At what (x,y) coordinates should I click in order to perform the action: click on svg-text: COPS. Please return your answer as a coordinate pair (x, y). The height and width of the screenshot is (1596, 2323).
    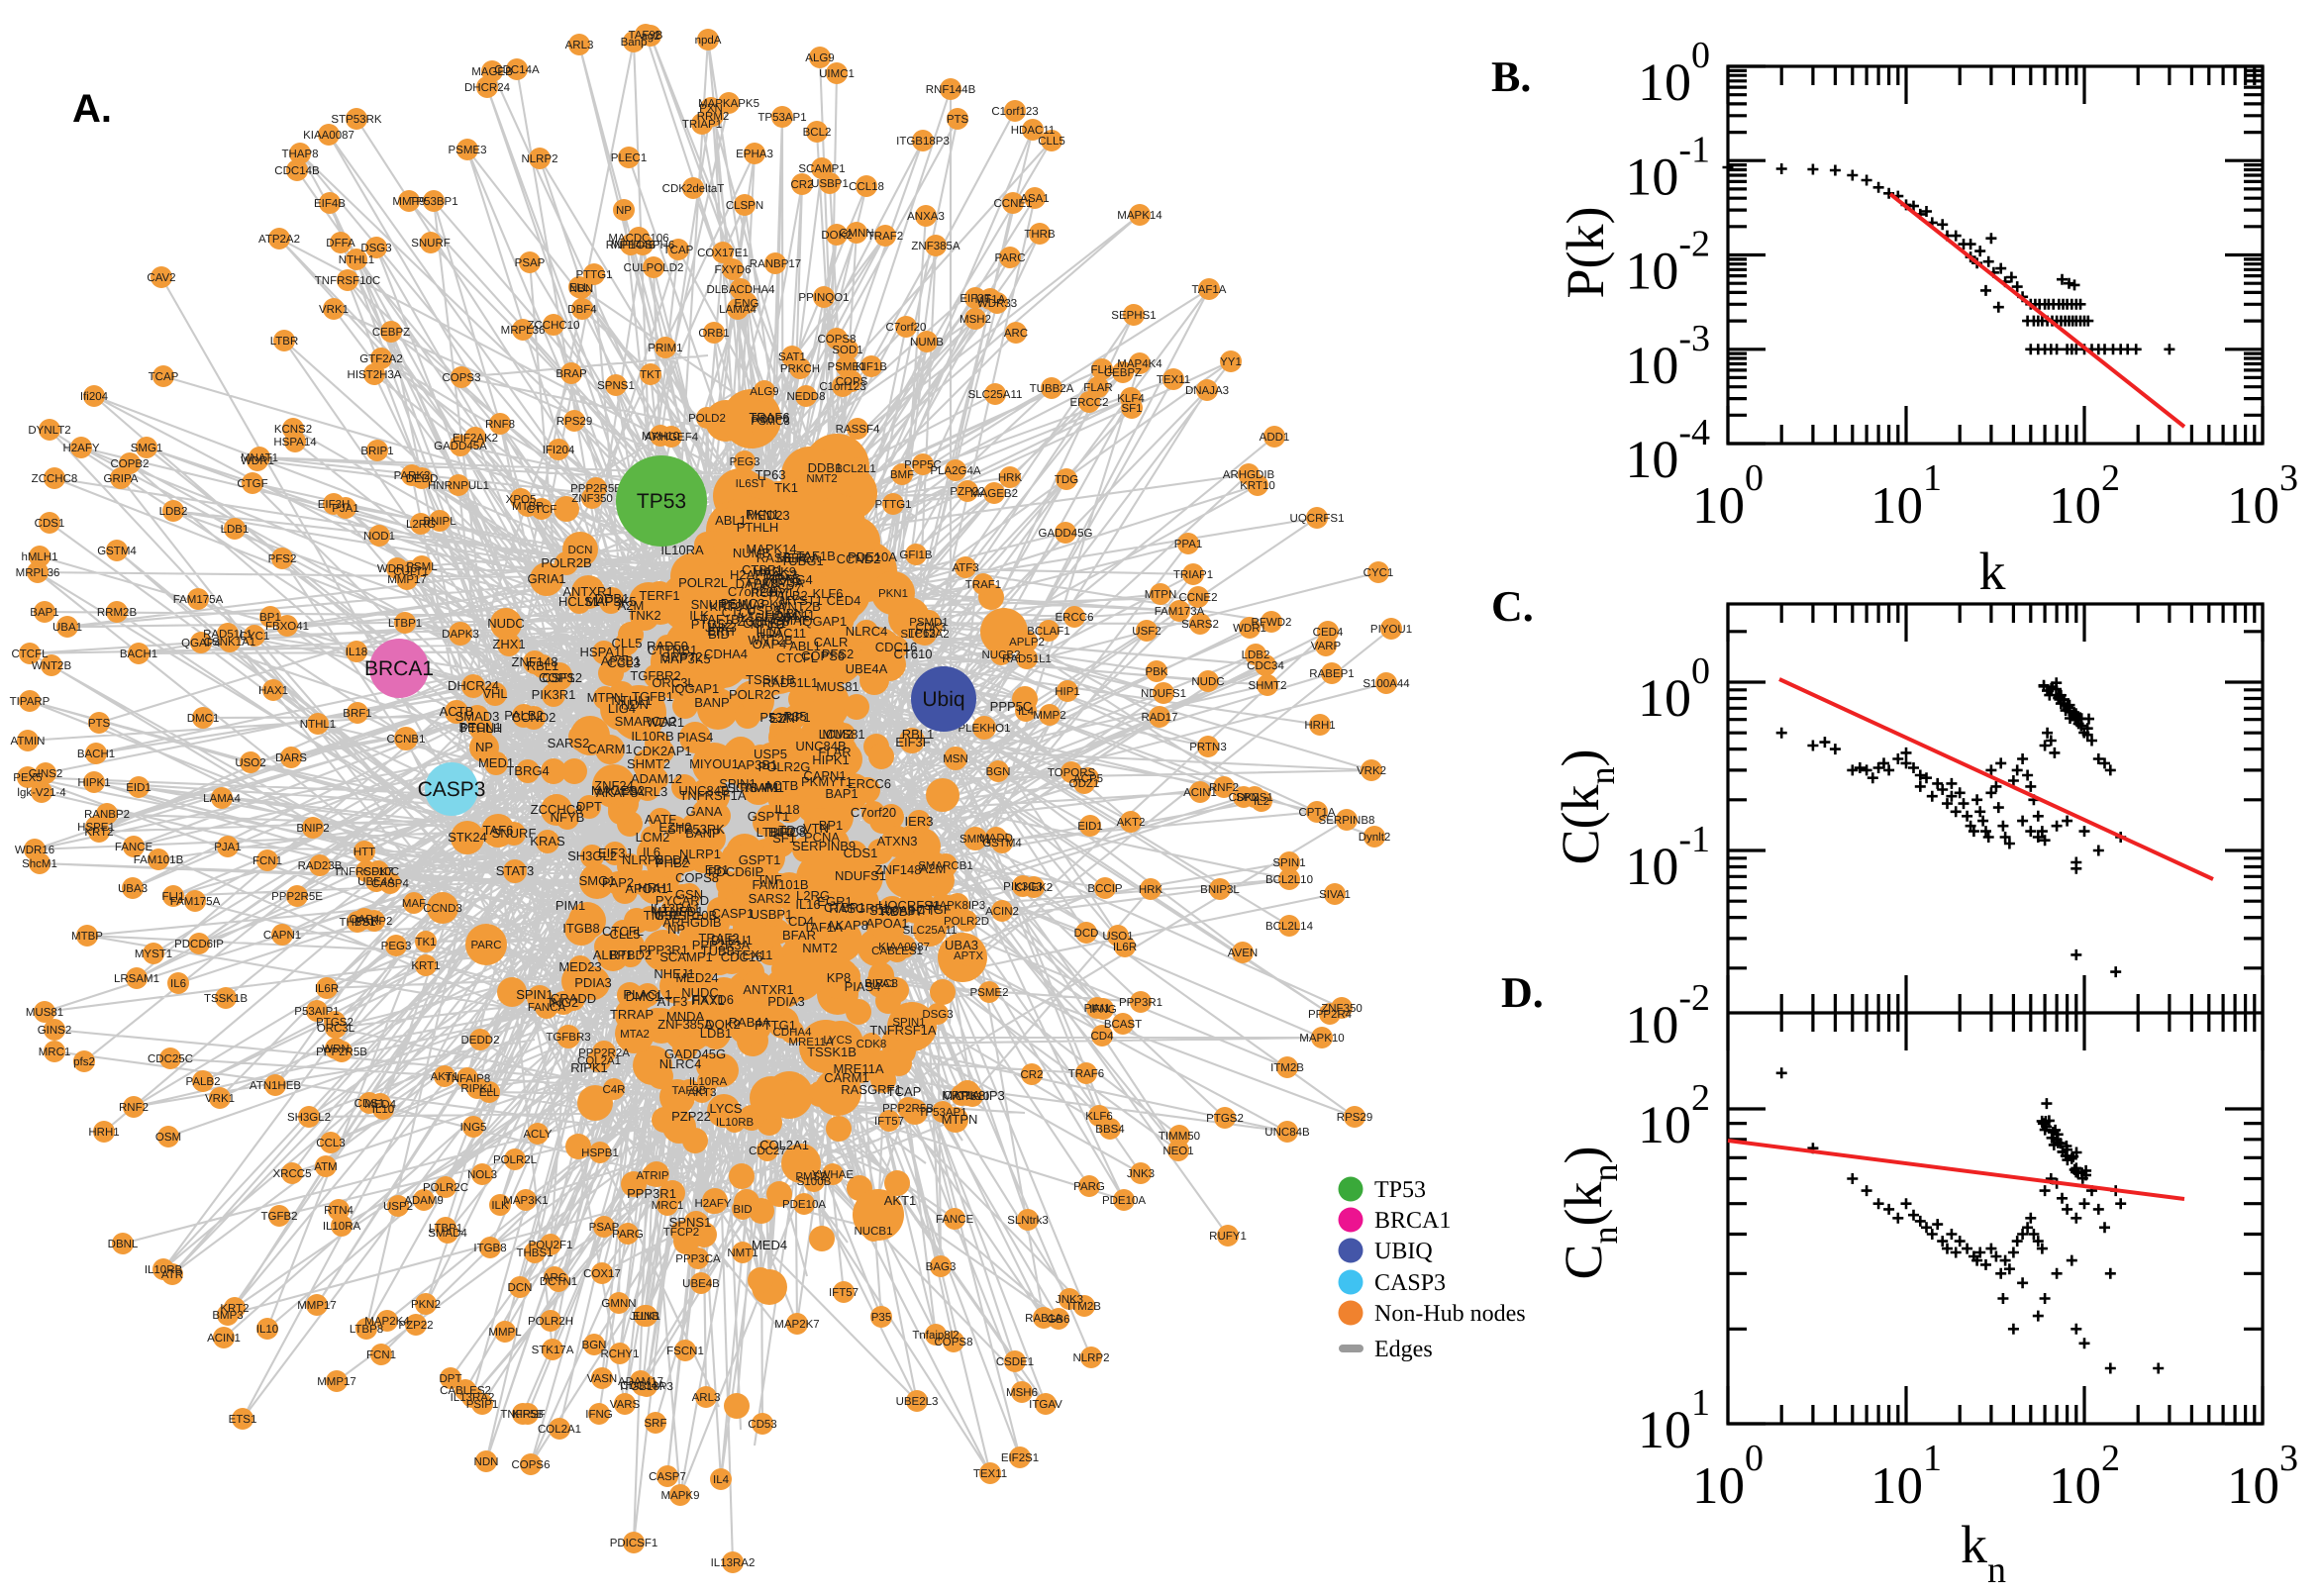
    Looking at the image, I should click on (852, 382).